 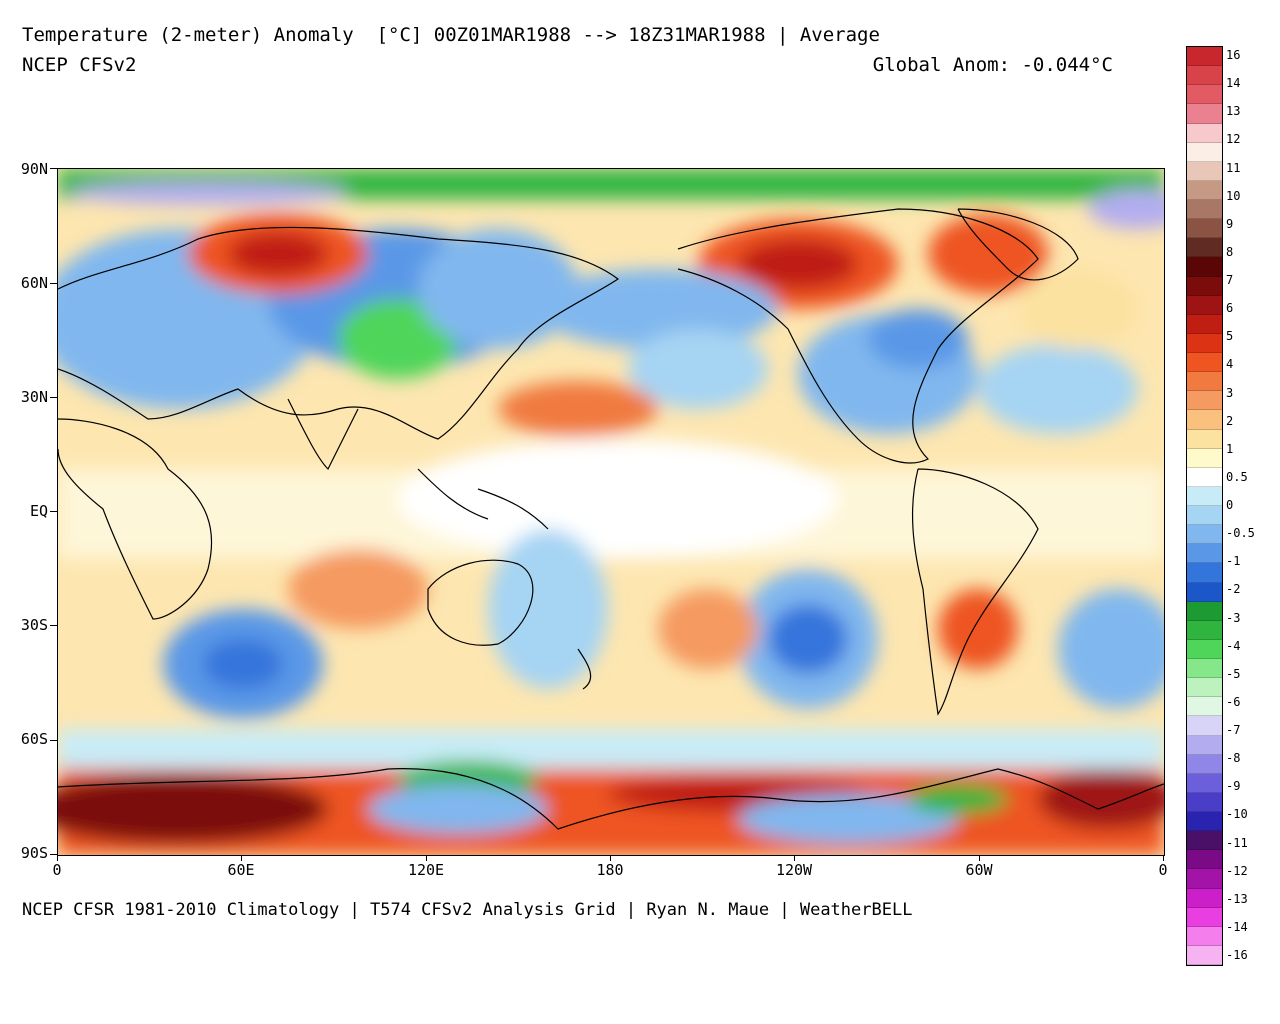 I want to click on colorbar-label: 9, so click(x=1230, y=223).